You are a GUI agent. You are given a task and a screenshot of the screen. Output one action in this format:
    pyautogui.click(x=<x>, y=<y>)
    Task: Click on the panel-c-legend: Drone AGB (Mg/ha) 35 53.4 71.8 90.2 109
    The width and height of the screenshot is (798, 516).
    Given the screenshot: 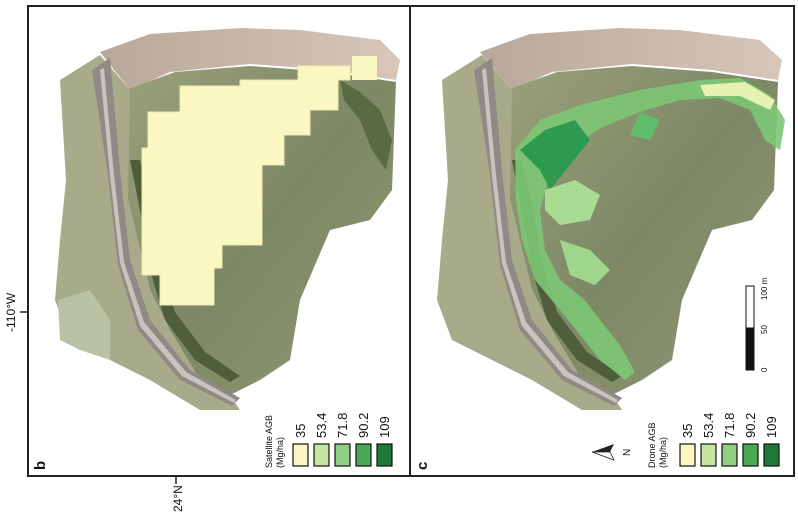 What is the action you would take?
    pyautogui.click(x=713, y=440)
    